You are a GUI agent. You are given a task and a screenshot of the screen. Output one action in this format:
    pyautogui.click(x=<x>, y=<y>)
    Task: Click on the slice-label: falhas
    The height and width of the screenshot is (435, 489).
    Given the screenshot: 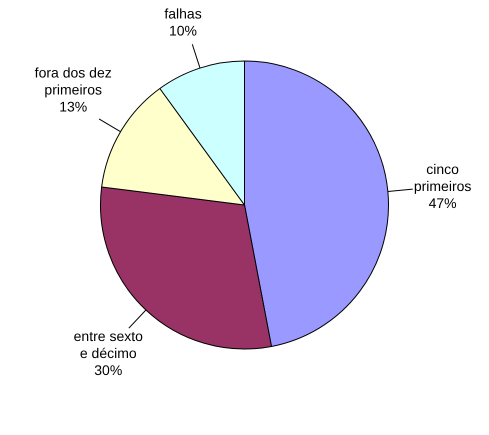 What is the action you would take?
    pyautogui.click(x=183, y=13)
    